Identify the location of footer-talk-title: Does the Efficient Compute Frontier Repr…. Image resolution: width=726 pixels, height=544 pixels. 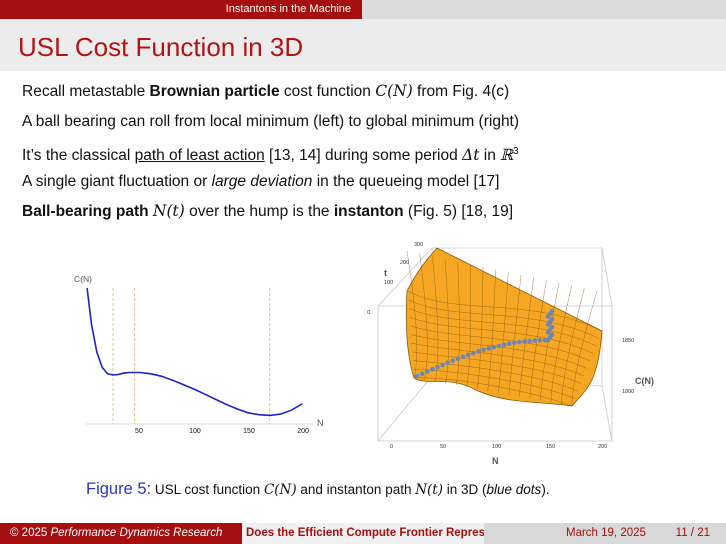
(363, 533).